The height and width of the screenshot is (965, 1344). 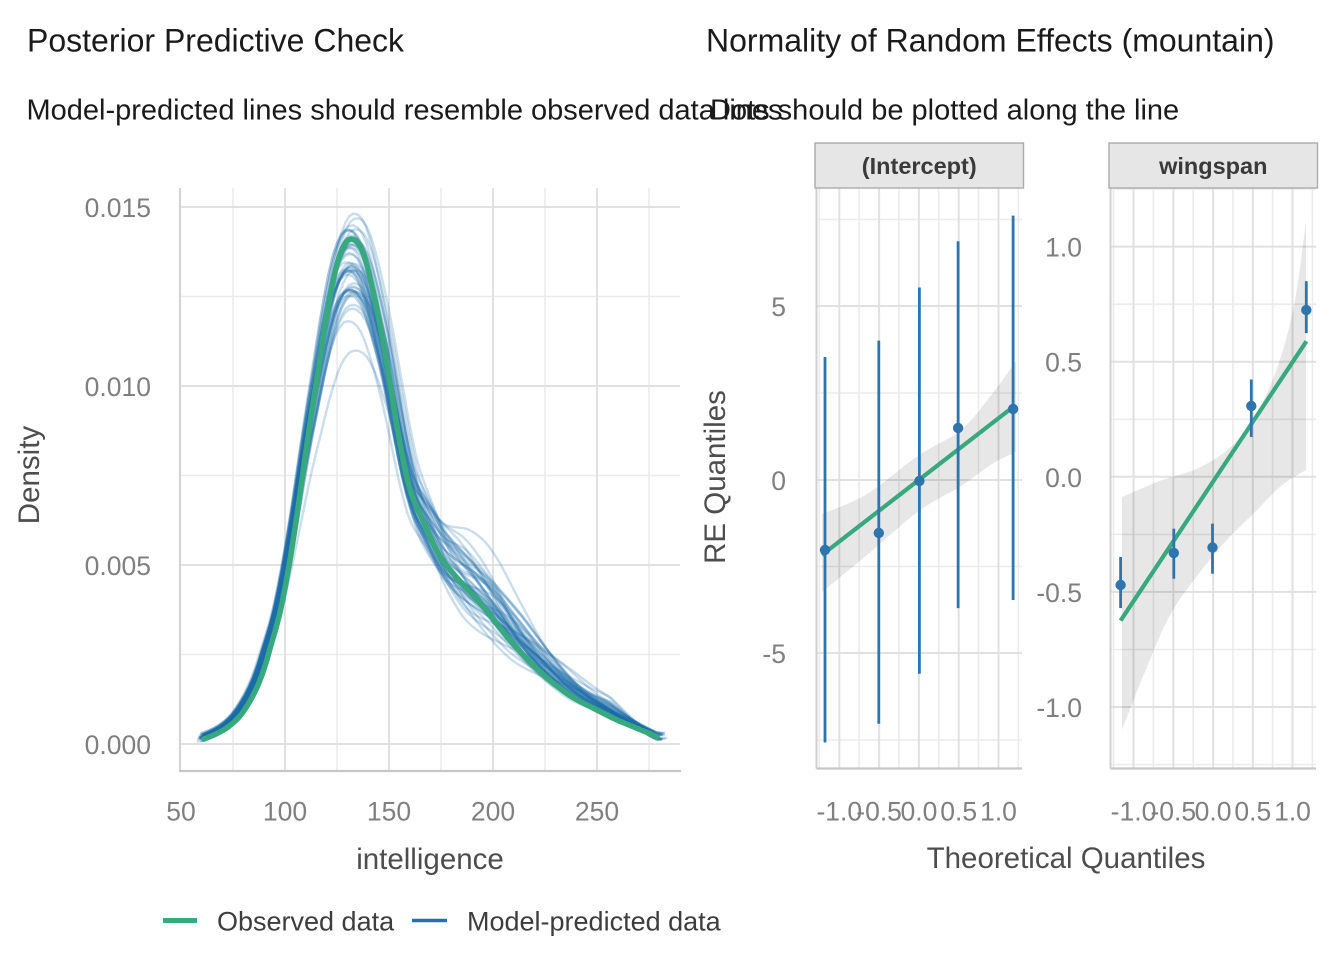 What do you see at coordinates (944, 111) in the screenshot?
I see `svg-text:Dots should be plotted along t: Dots should be plotted along the line` at bounding box center [944, 111].